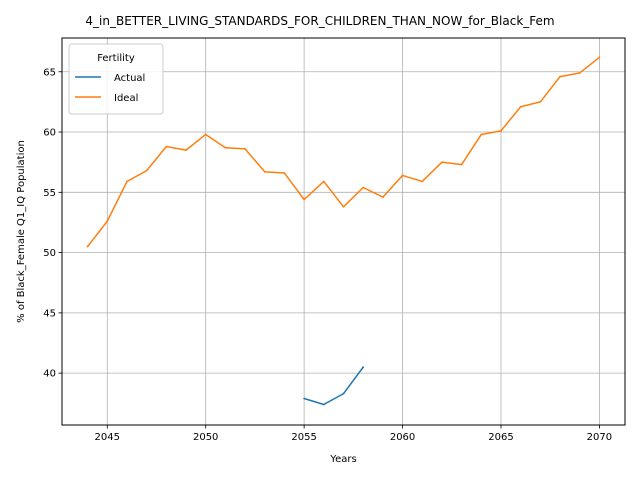  Describe the element at coordinates (342, 459) in the screenshot. I see `x-axis-label: Years` at that location.